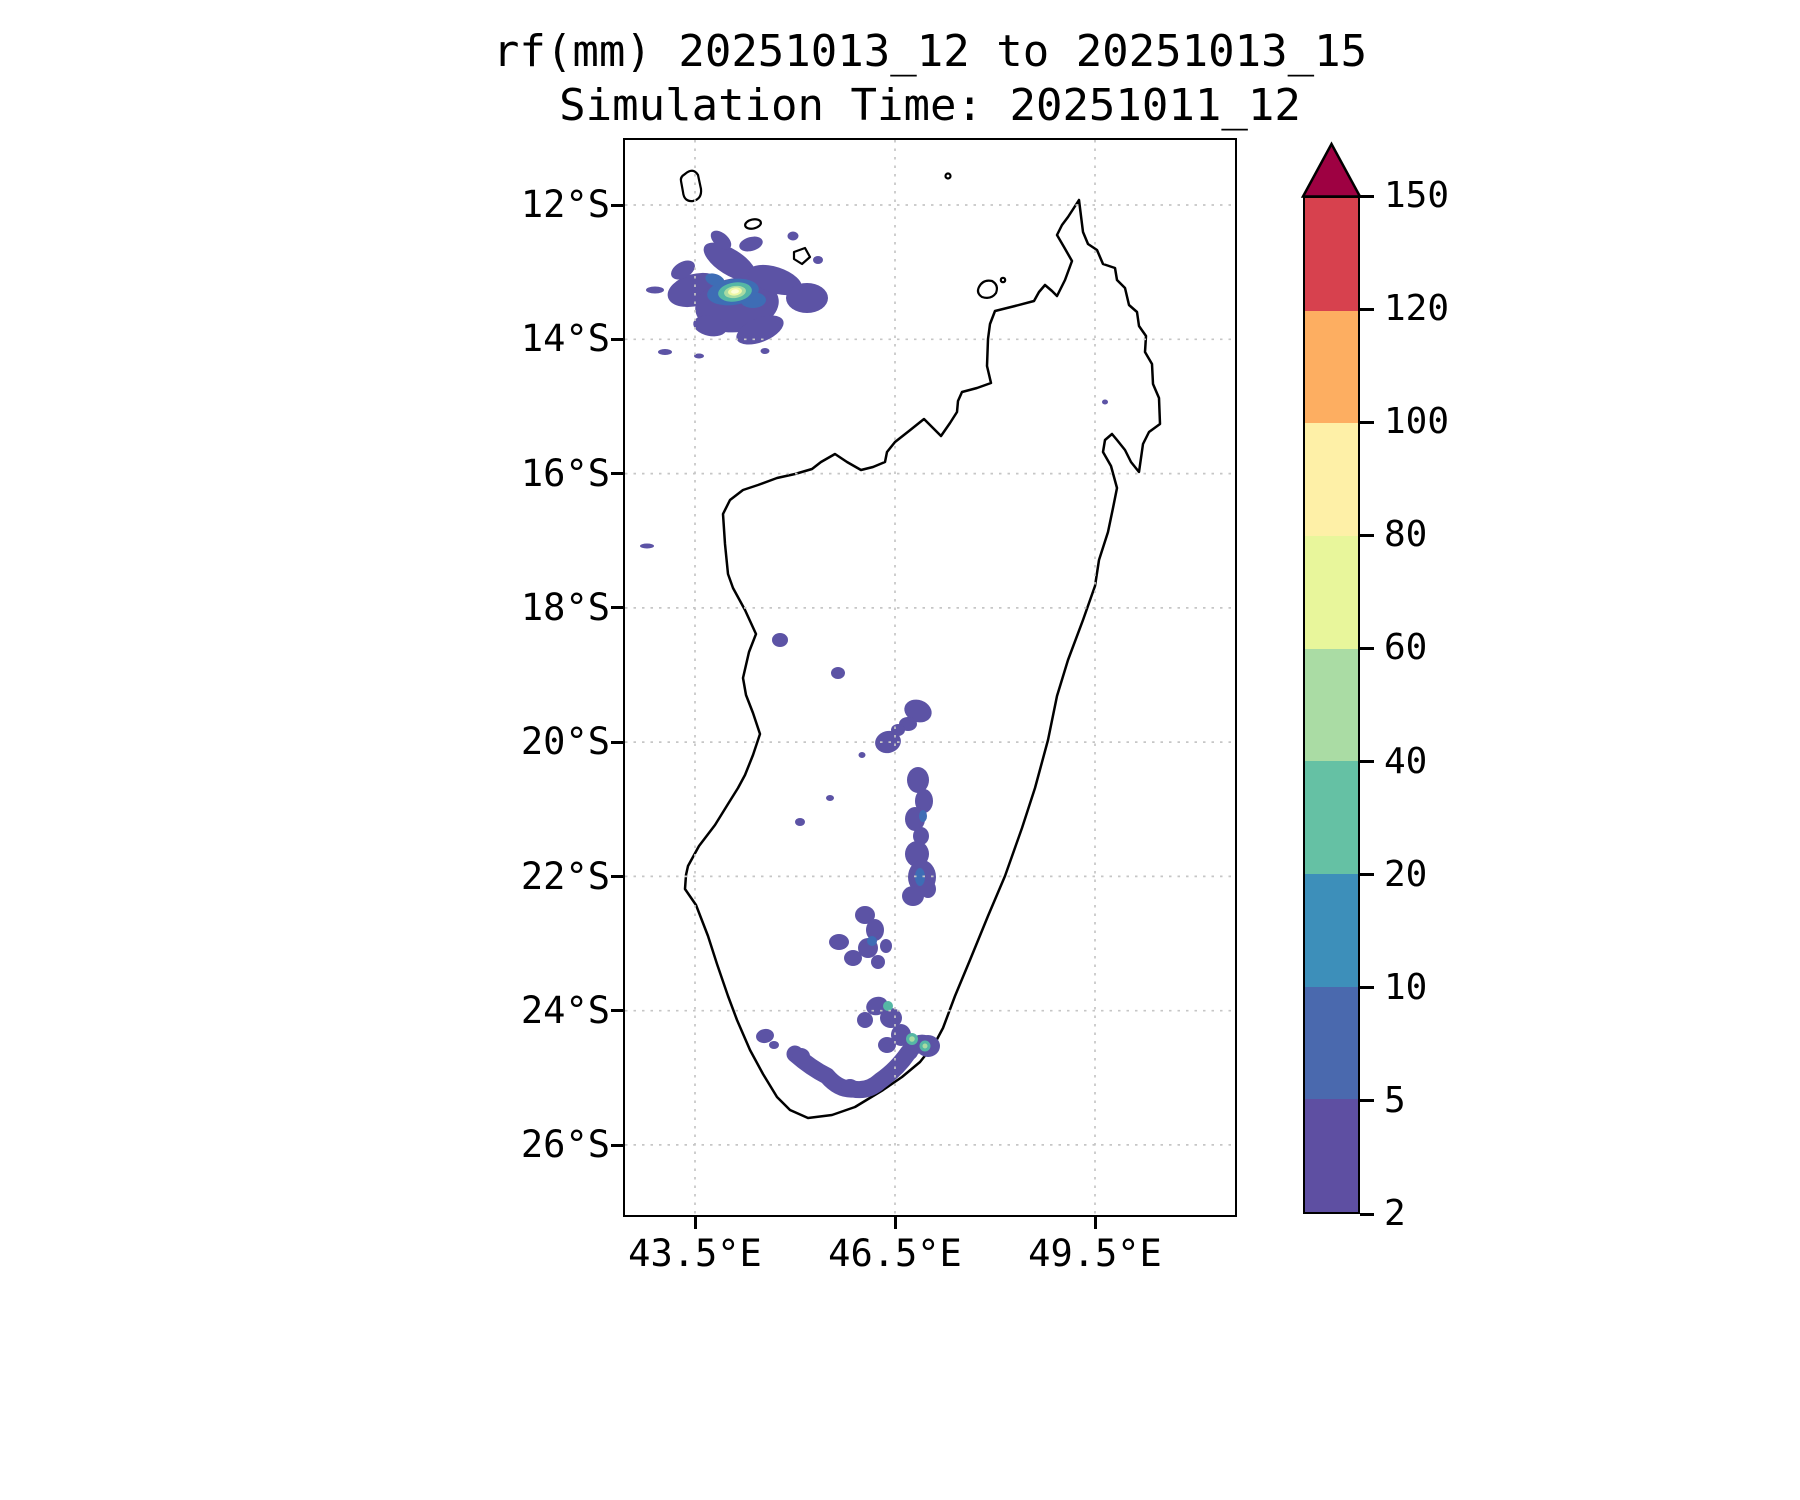  What do you see at coordinates (802, 256) in the screenshot?
I see `mayotte-island` at bounding box center [802, 256].